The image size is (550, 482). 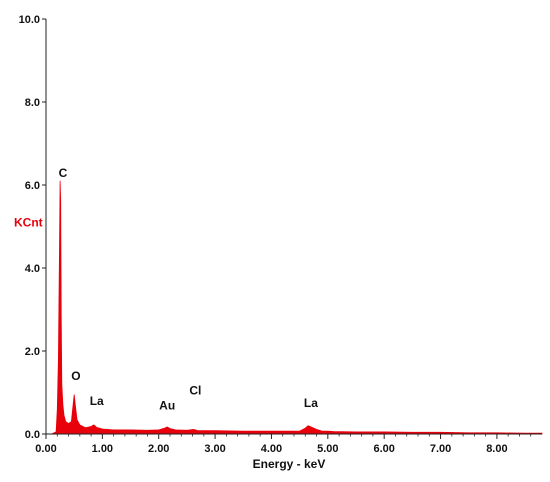 What do you see at coordinates (32, 103) in the screenshot?
I see `y-tick-label: 8.0` at bounding box center [32, 103].